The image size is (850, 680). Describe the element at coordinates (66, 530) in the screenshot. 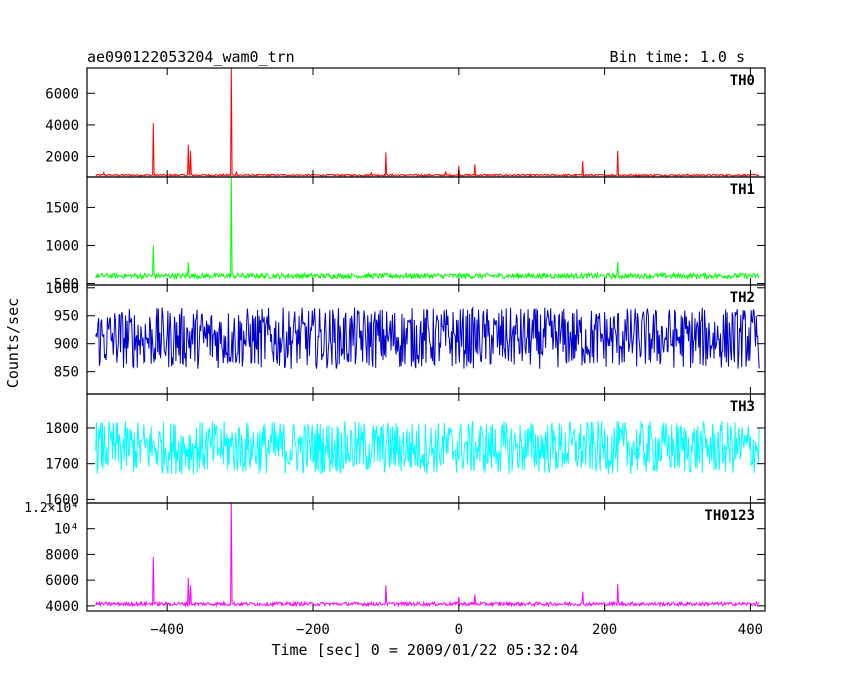

I see `y-tick-label: 10⁴` at that location.